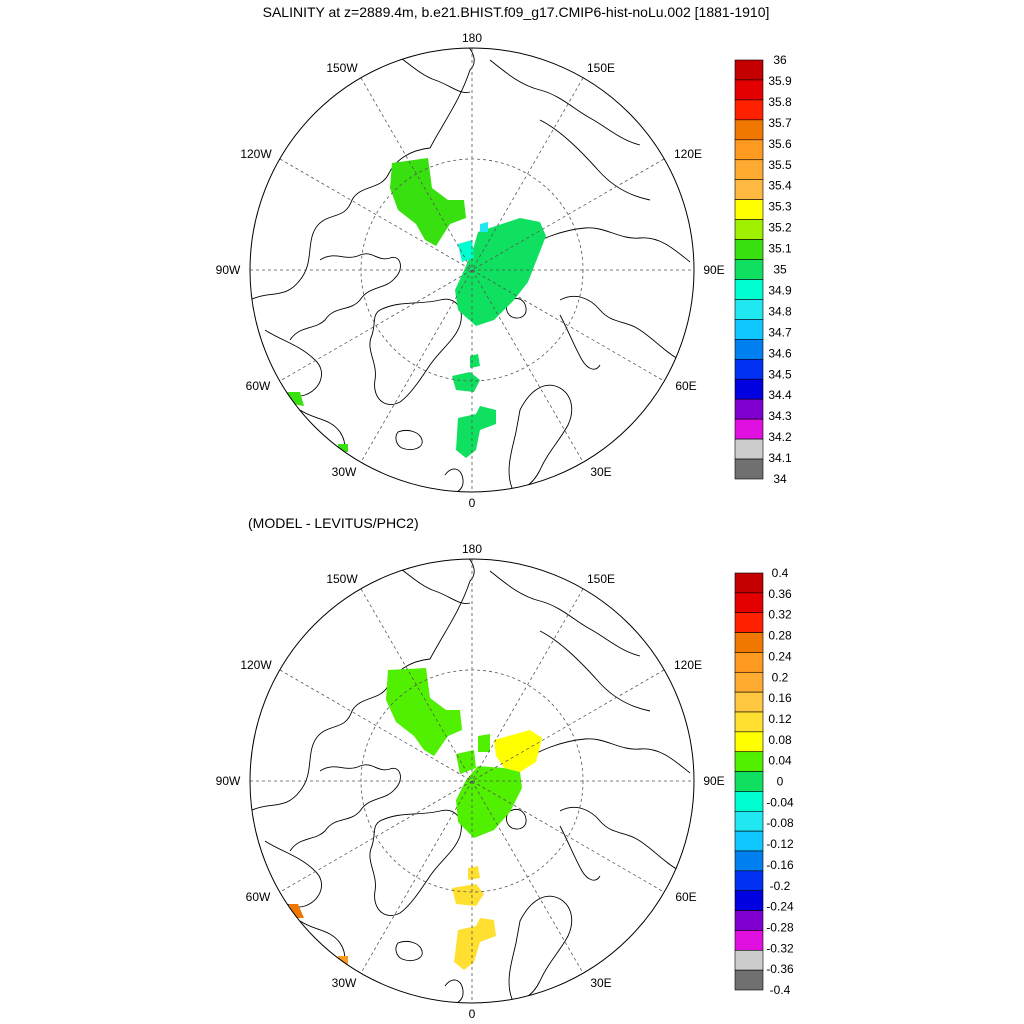 The height and width of the screenshot is (1024, 1024). Describe the element at coordinates (333, 523) in the screenshot. I see `panel-subtitle: (MODEL - LEVITUS/PHC2)` at that location.